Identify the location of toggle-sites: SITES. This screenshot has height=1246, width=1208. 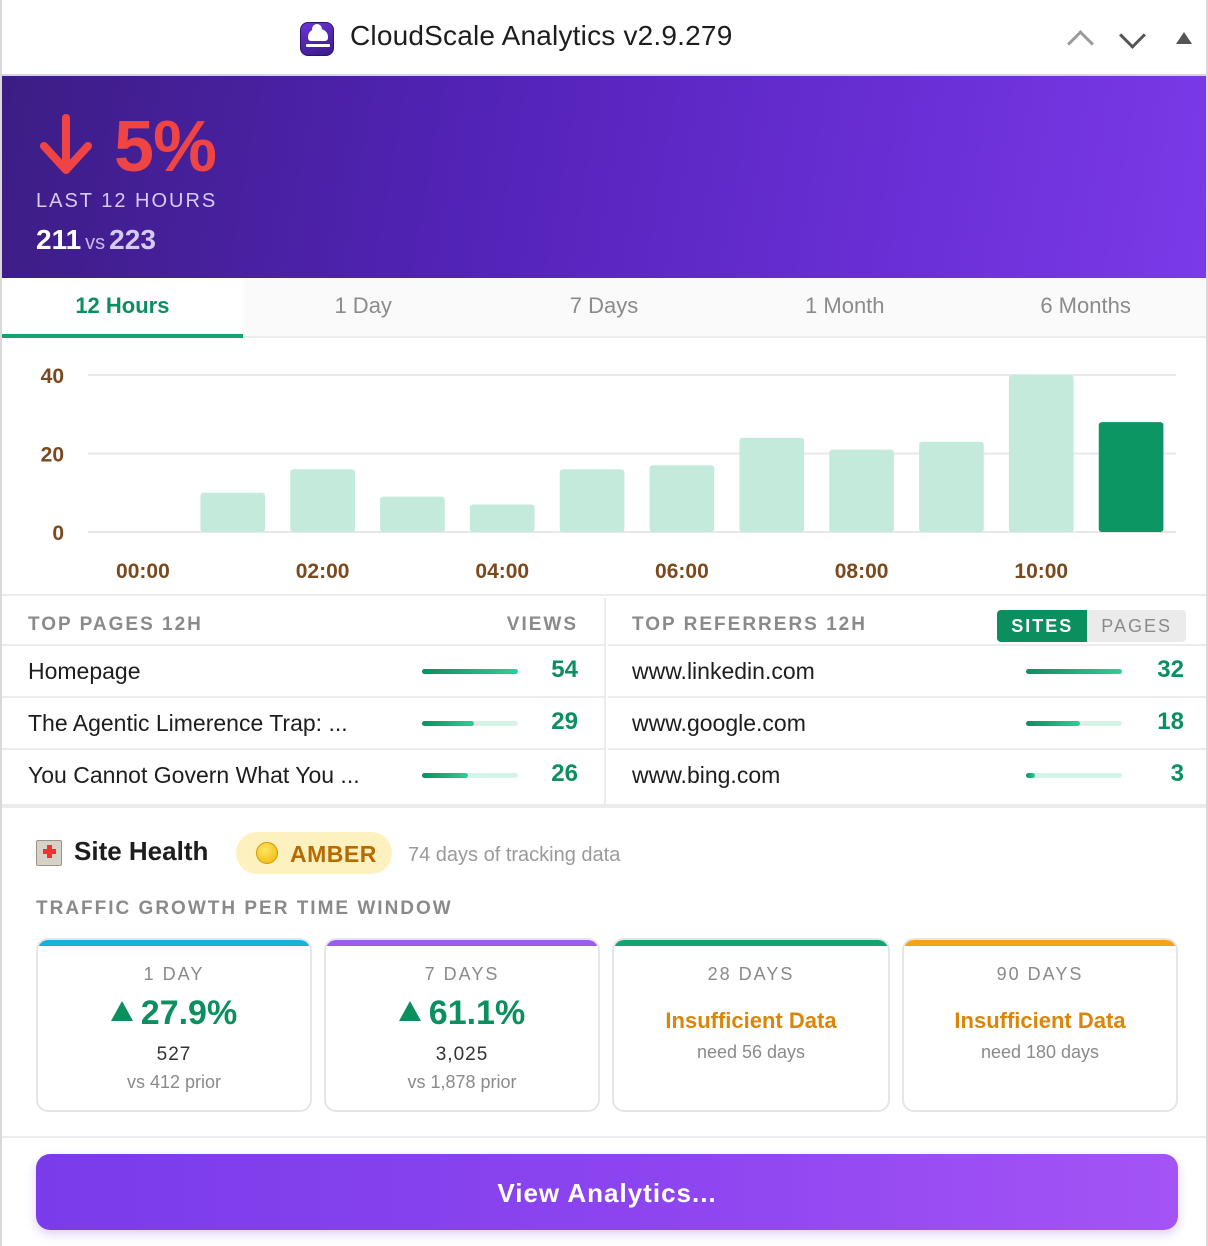
(1042, 626).